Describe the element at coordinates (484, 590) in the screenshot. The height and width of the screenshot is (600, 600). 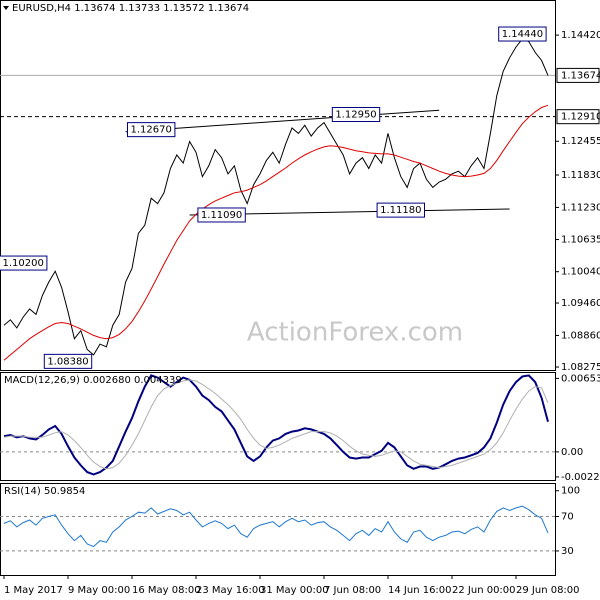
I see `x-tick-label: 22 Jun 00:00` at that location.